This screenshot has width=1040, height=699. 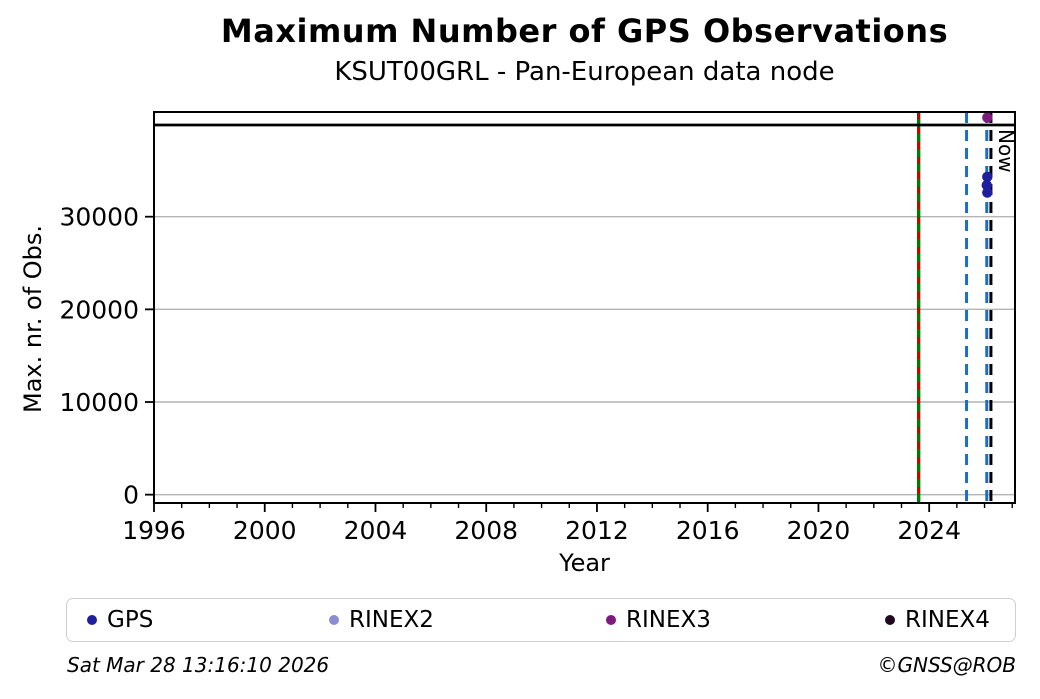 What do you see at coordinates (198, 665) in the screenshot?
I see `timestamp: Sat Mar 28 13:16:10 2026` at bounding box center [198, 665].